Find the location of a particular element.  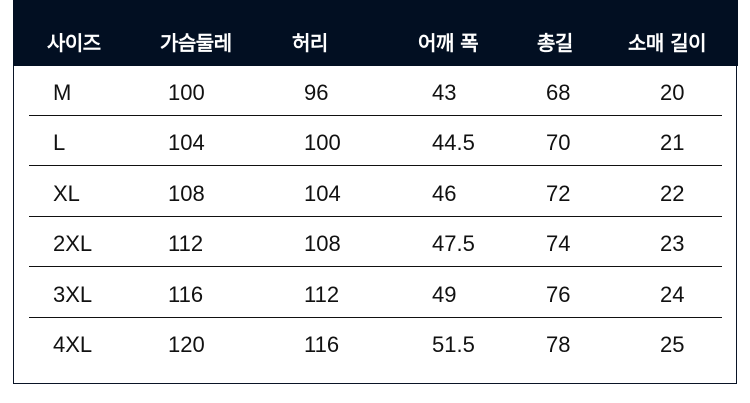

table-cell: 47.5 is located at coordinates (453, 244).